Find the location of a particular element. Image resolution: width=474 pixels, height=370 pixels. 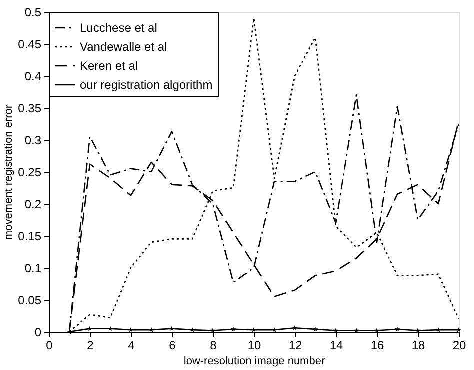

x-tick-label: 6 is located at coordinates (172, 345).